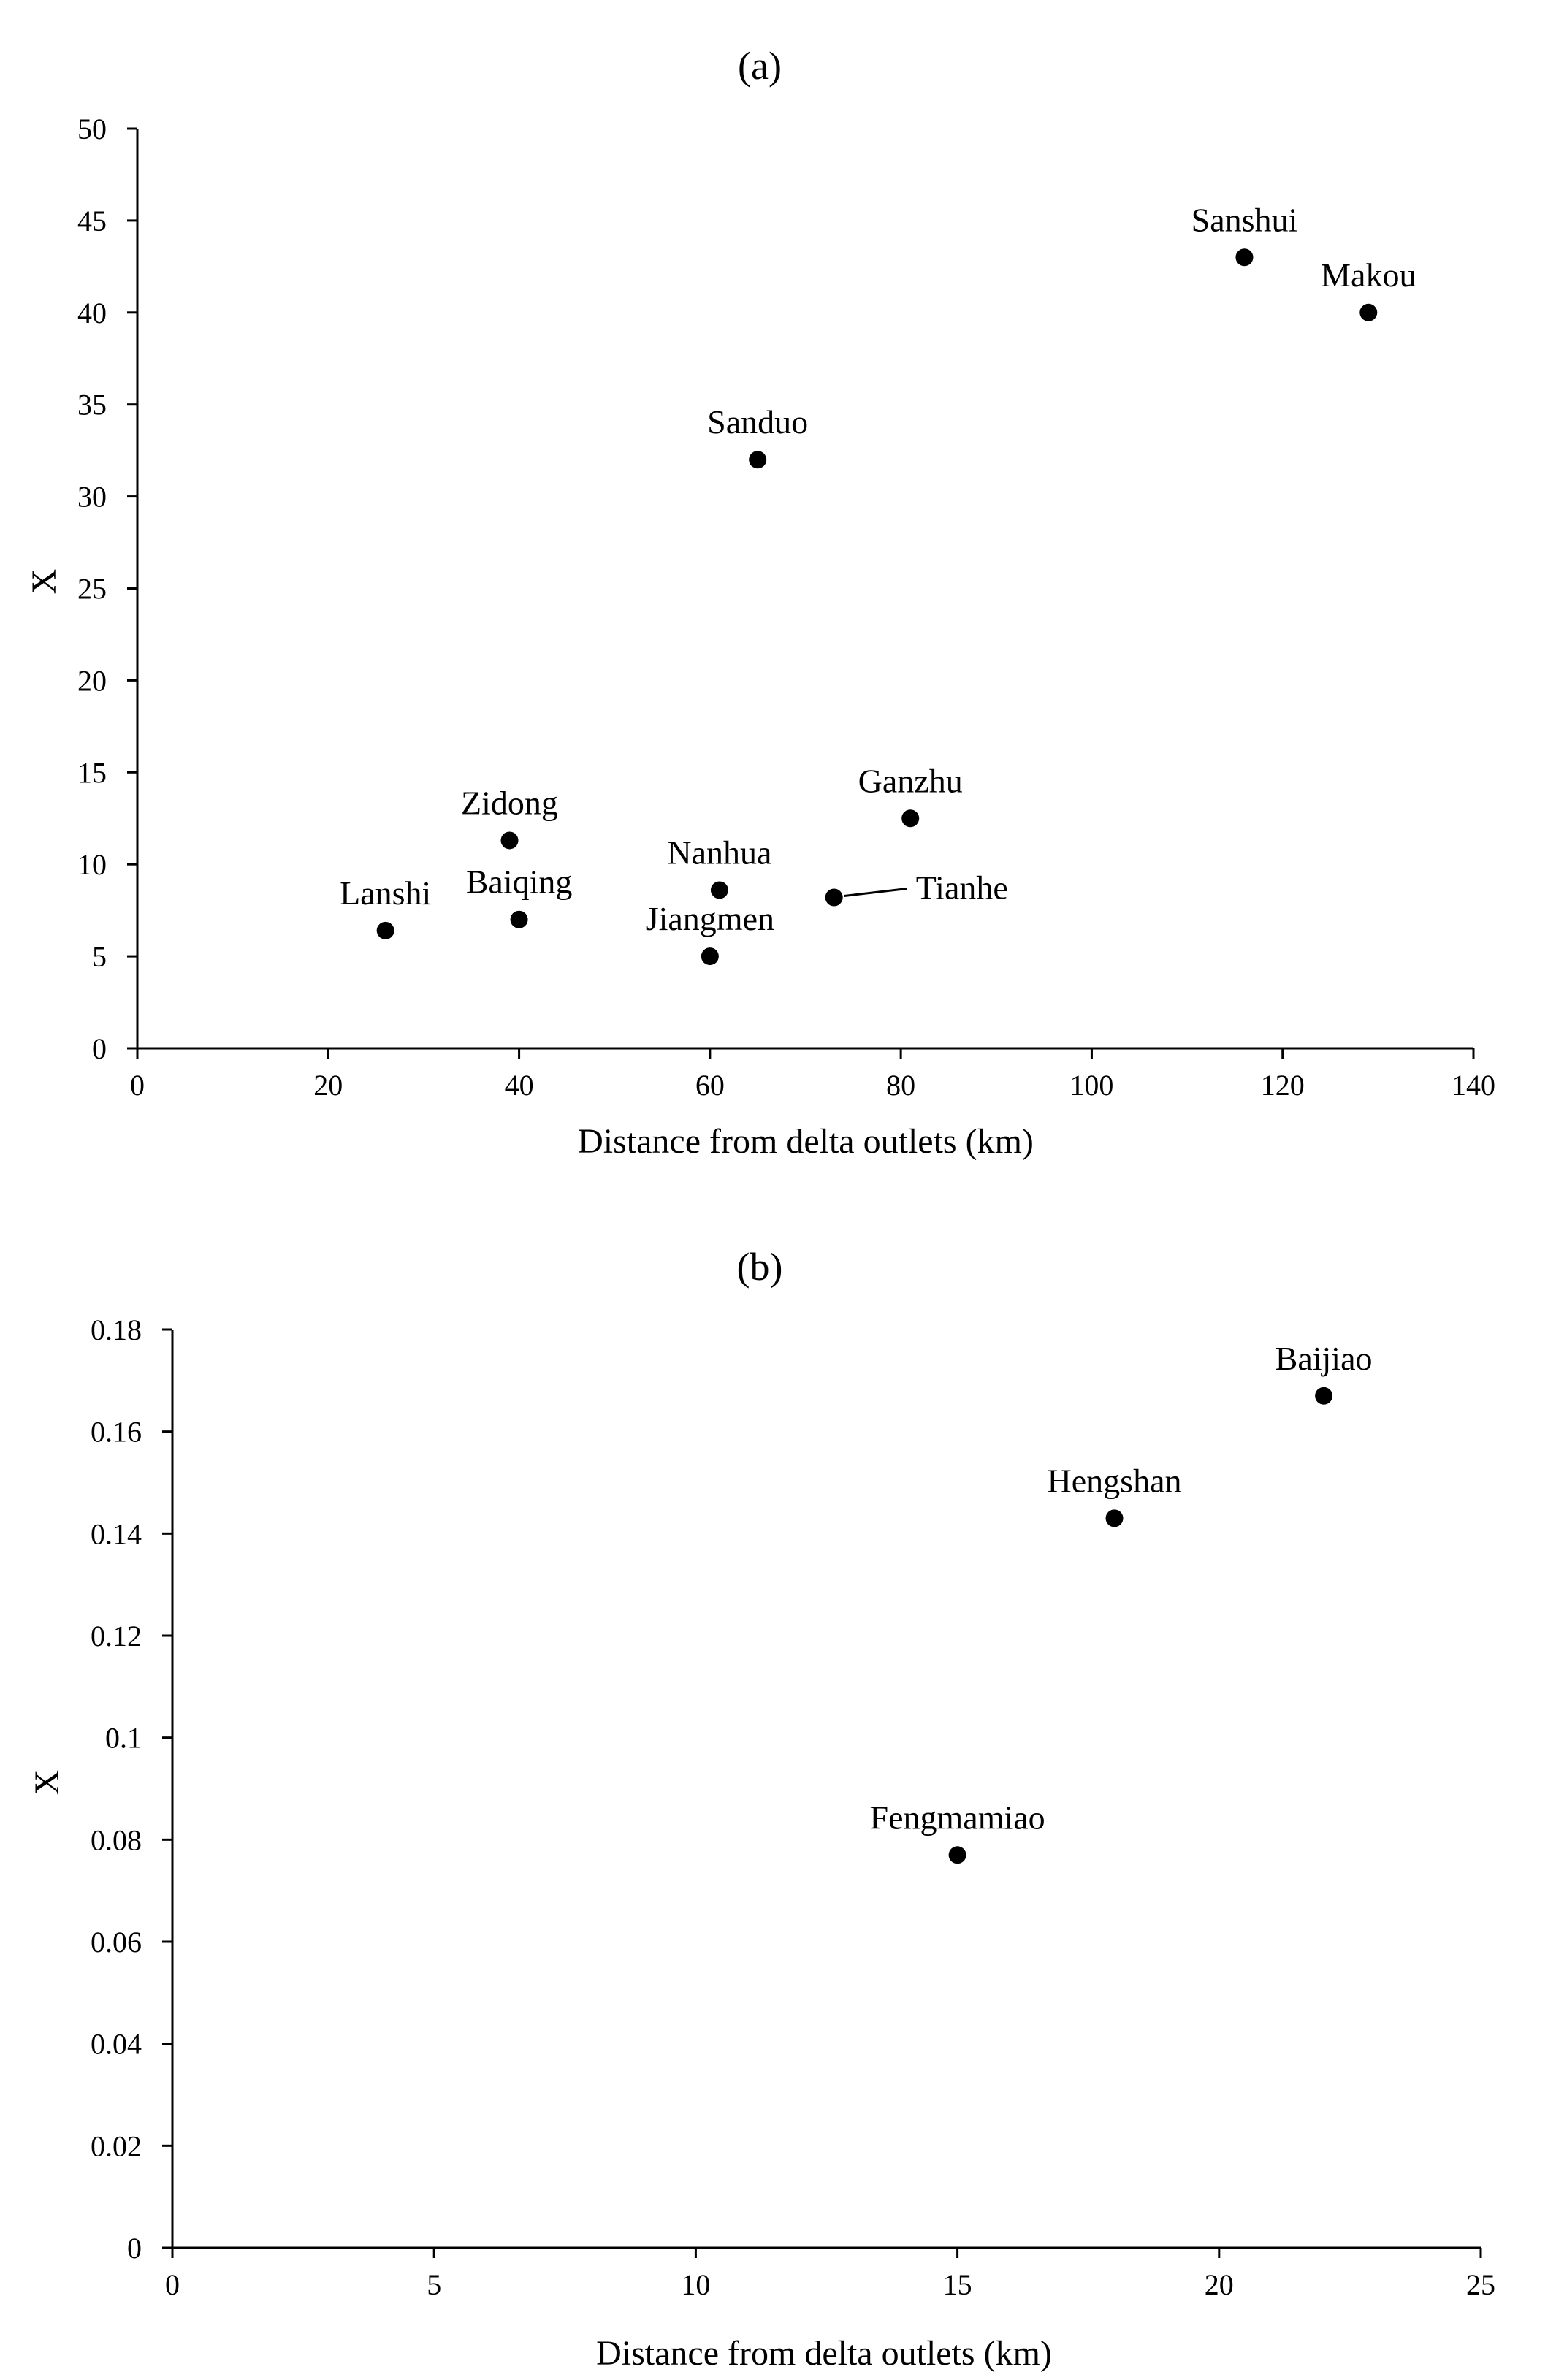 The height and width of the screenshot is (2380, 1556). Describe the element at coordinates (116, 2045) in the screenshot. I see `panel-b-y-tick-label: 0.04` at that location.